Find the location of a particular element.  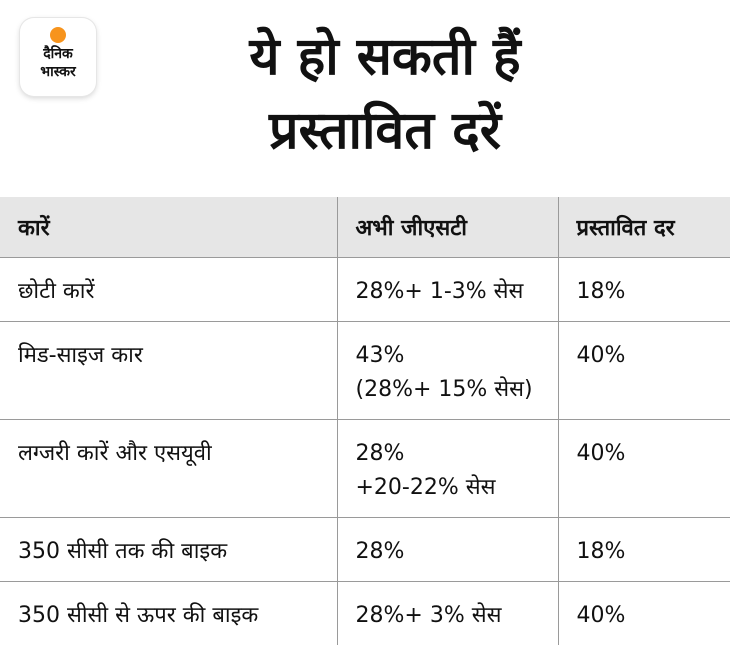

table-row: 350 सीसी तक की बाइक 28% 18% is located at coordinates (365, 549).